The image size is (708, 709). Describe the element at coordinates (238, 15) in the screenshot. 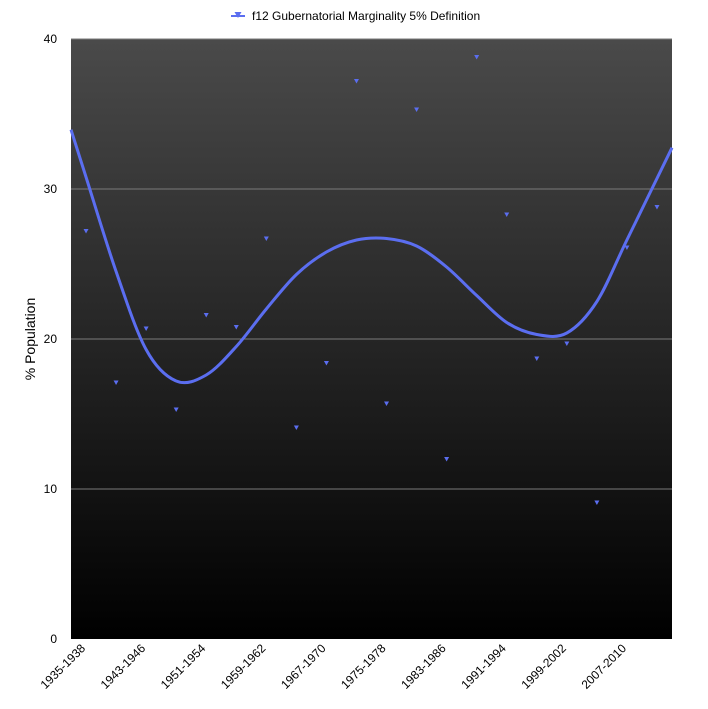

I see `legend-marker` at that location.